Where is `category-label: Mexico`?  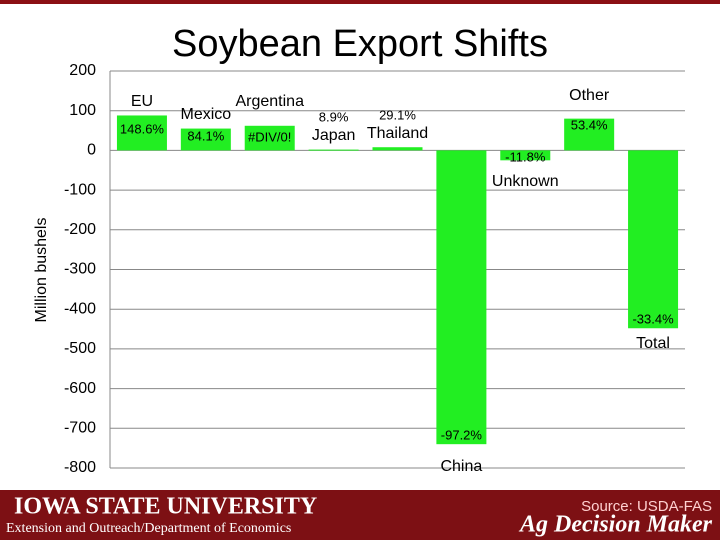
category-label: Mexico is located at coordinates (205, 114).